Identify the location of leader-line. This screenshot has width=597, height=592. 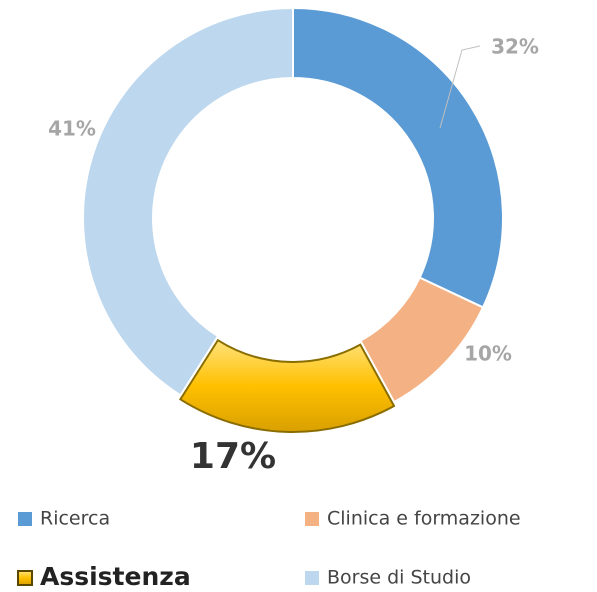
(460, 87).